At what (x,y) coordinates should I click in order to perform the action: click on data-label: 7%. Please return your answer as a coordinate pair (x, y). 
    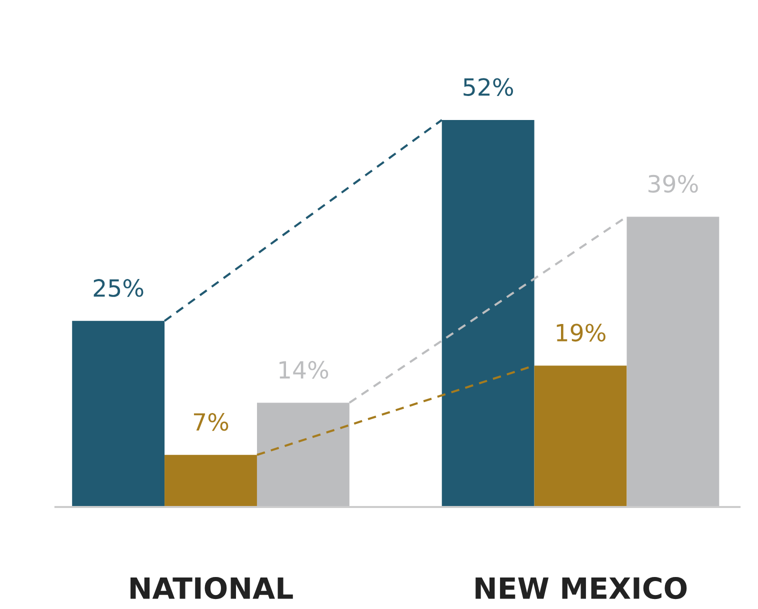
    Looking at the image, I should click on (211, 422).